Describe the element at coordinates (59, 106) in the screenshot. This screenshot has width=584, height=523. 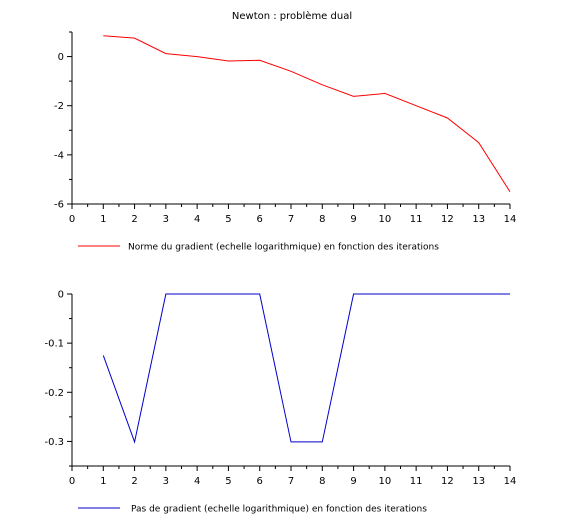
I see `y-tick-label: -2` at that location.